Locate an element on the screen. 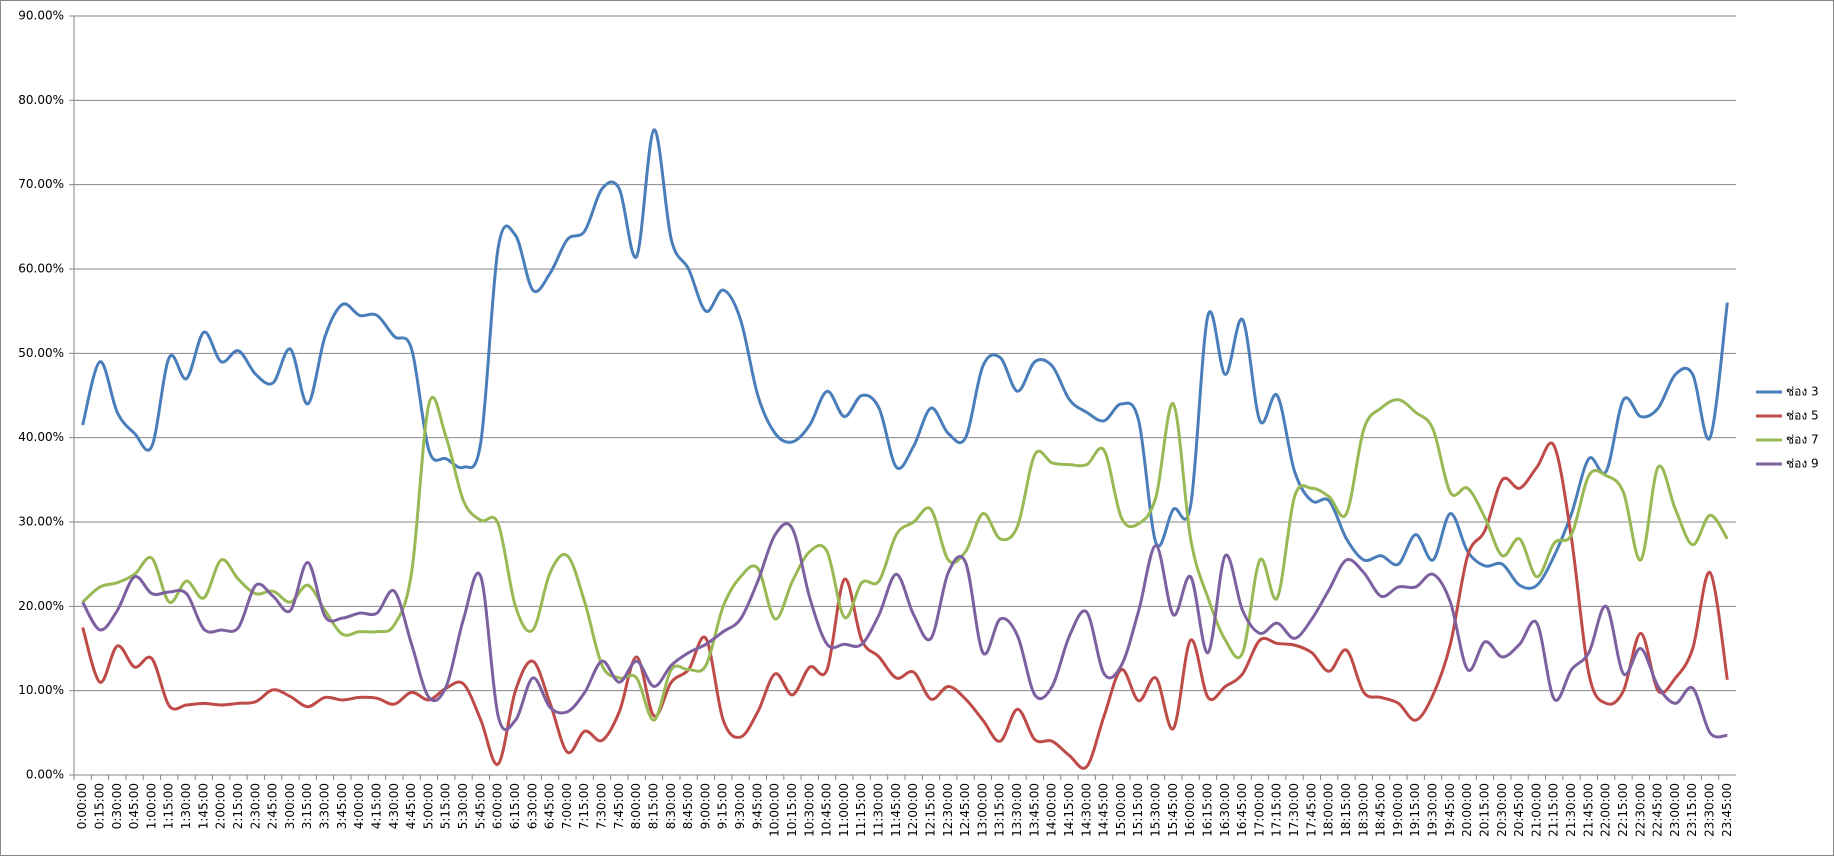 Image resolution: width=1834 pixels, height=856 pixels. x-tick-label: 5:45:00 is located at coordinates (480, 806).